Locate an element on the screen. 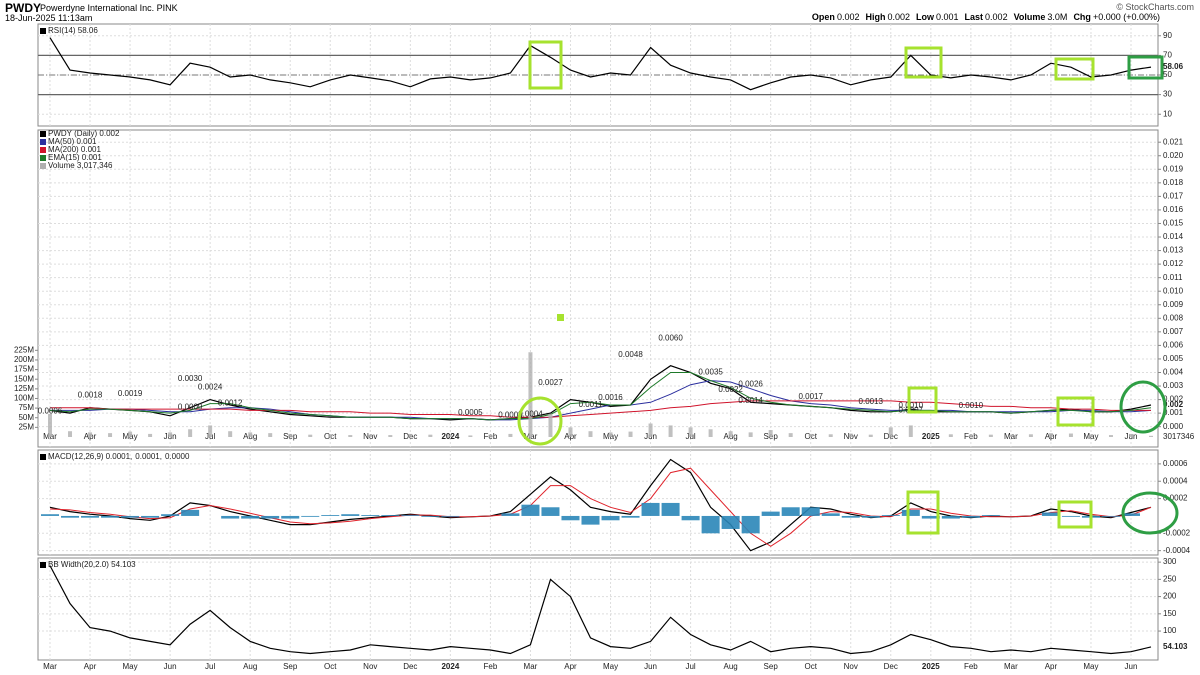  quote-label: High is located at coordinates (875, 17).